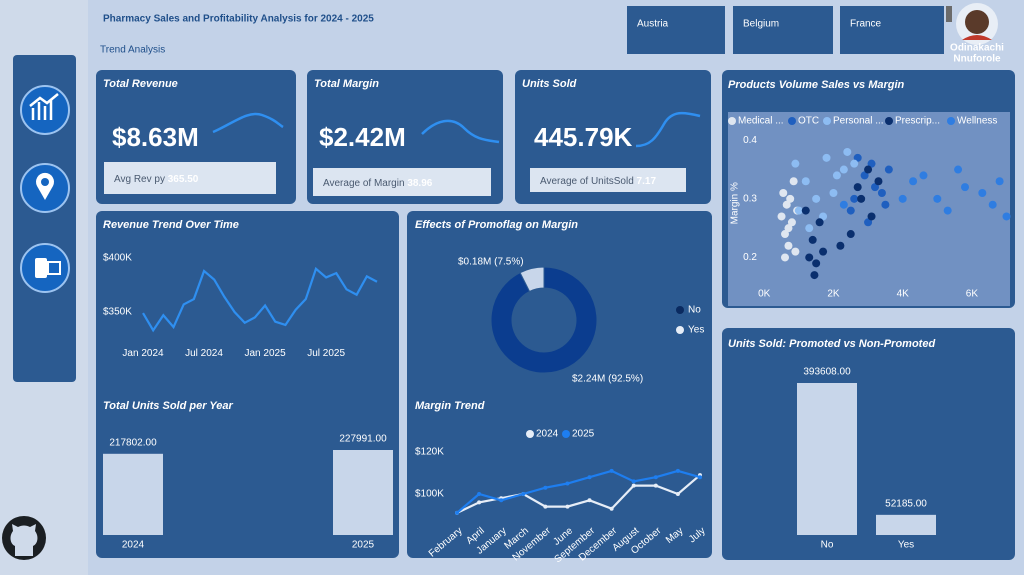 This screenshot has height=575, width=1024. I want to click on data-label: $0.18M (7.5%), so click(491, 262).